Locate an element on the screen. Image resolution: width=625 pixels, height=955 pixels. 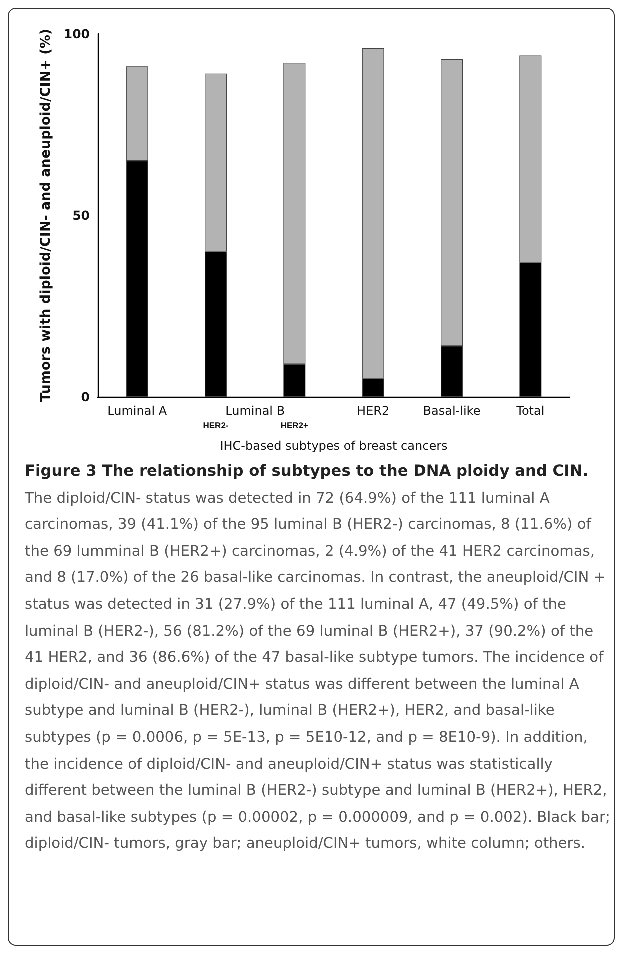
x-axis-title: IHC-based subtypes of breast cancers is located at coordinates (334, 446).